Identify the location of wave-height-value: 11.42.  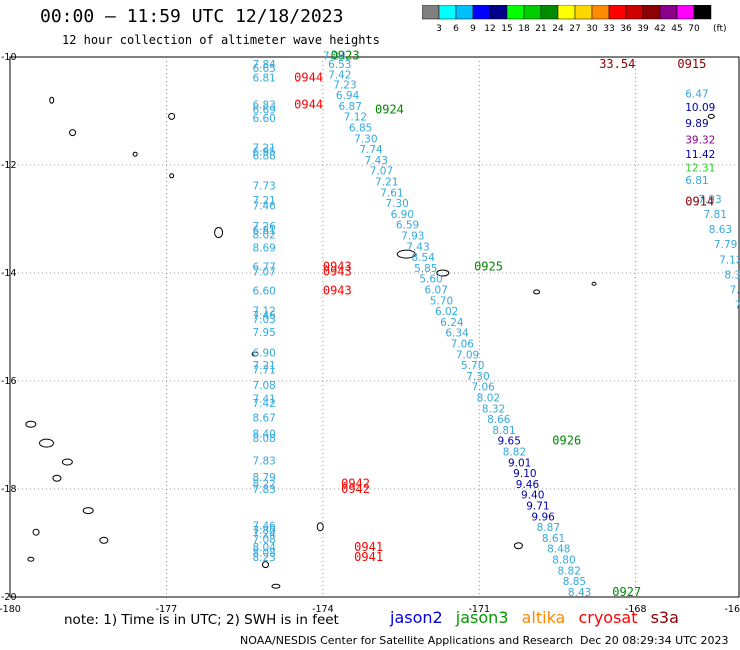
(700, 155).